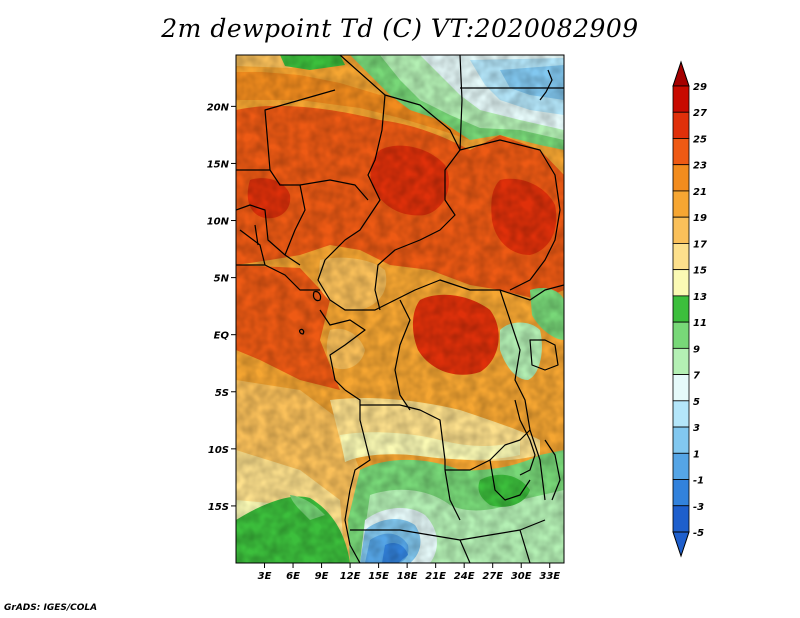 This screenshot has width=800, height=618. I want to click on colorbar-label: -1, so click(698, 481).